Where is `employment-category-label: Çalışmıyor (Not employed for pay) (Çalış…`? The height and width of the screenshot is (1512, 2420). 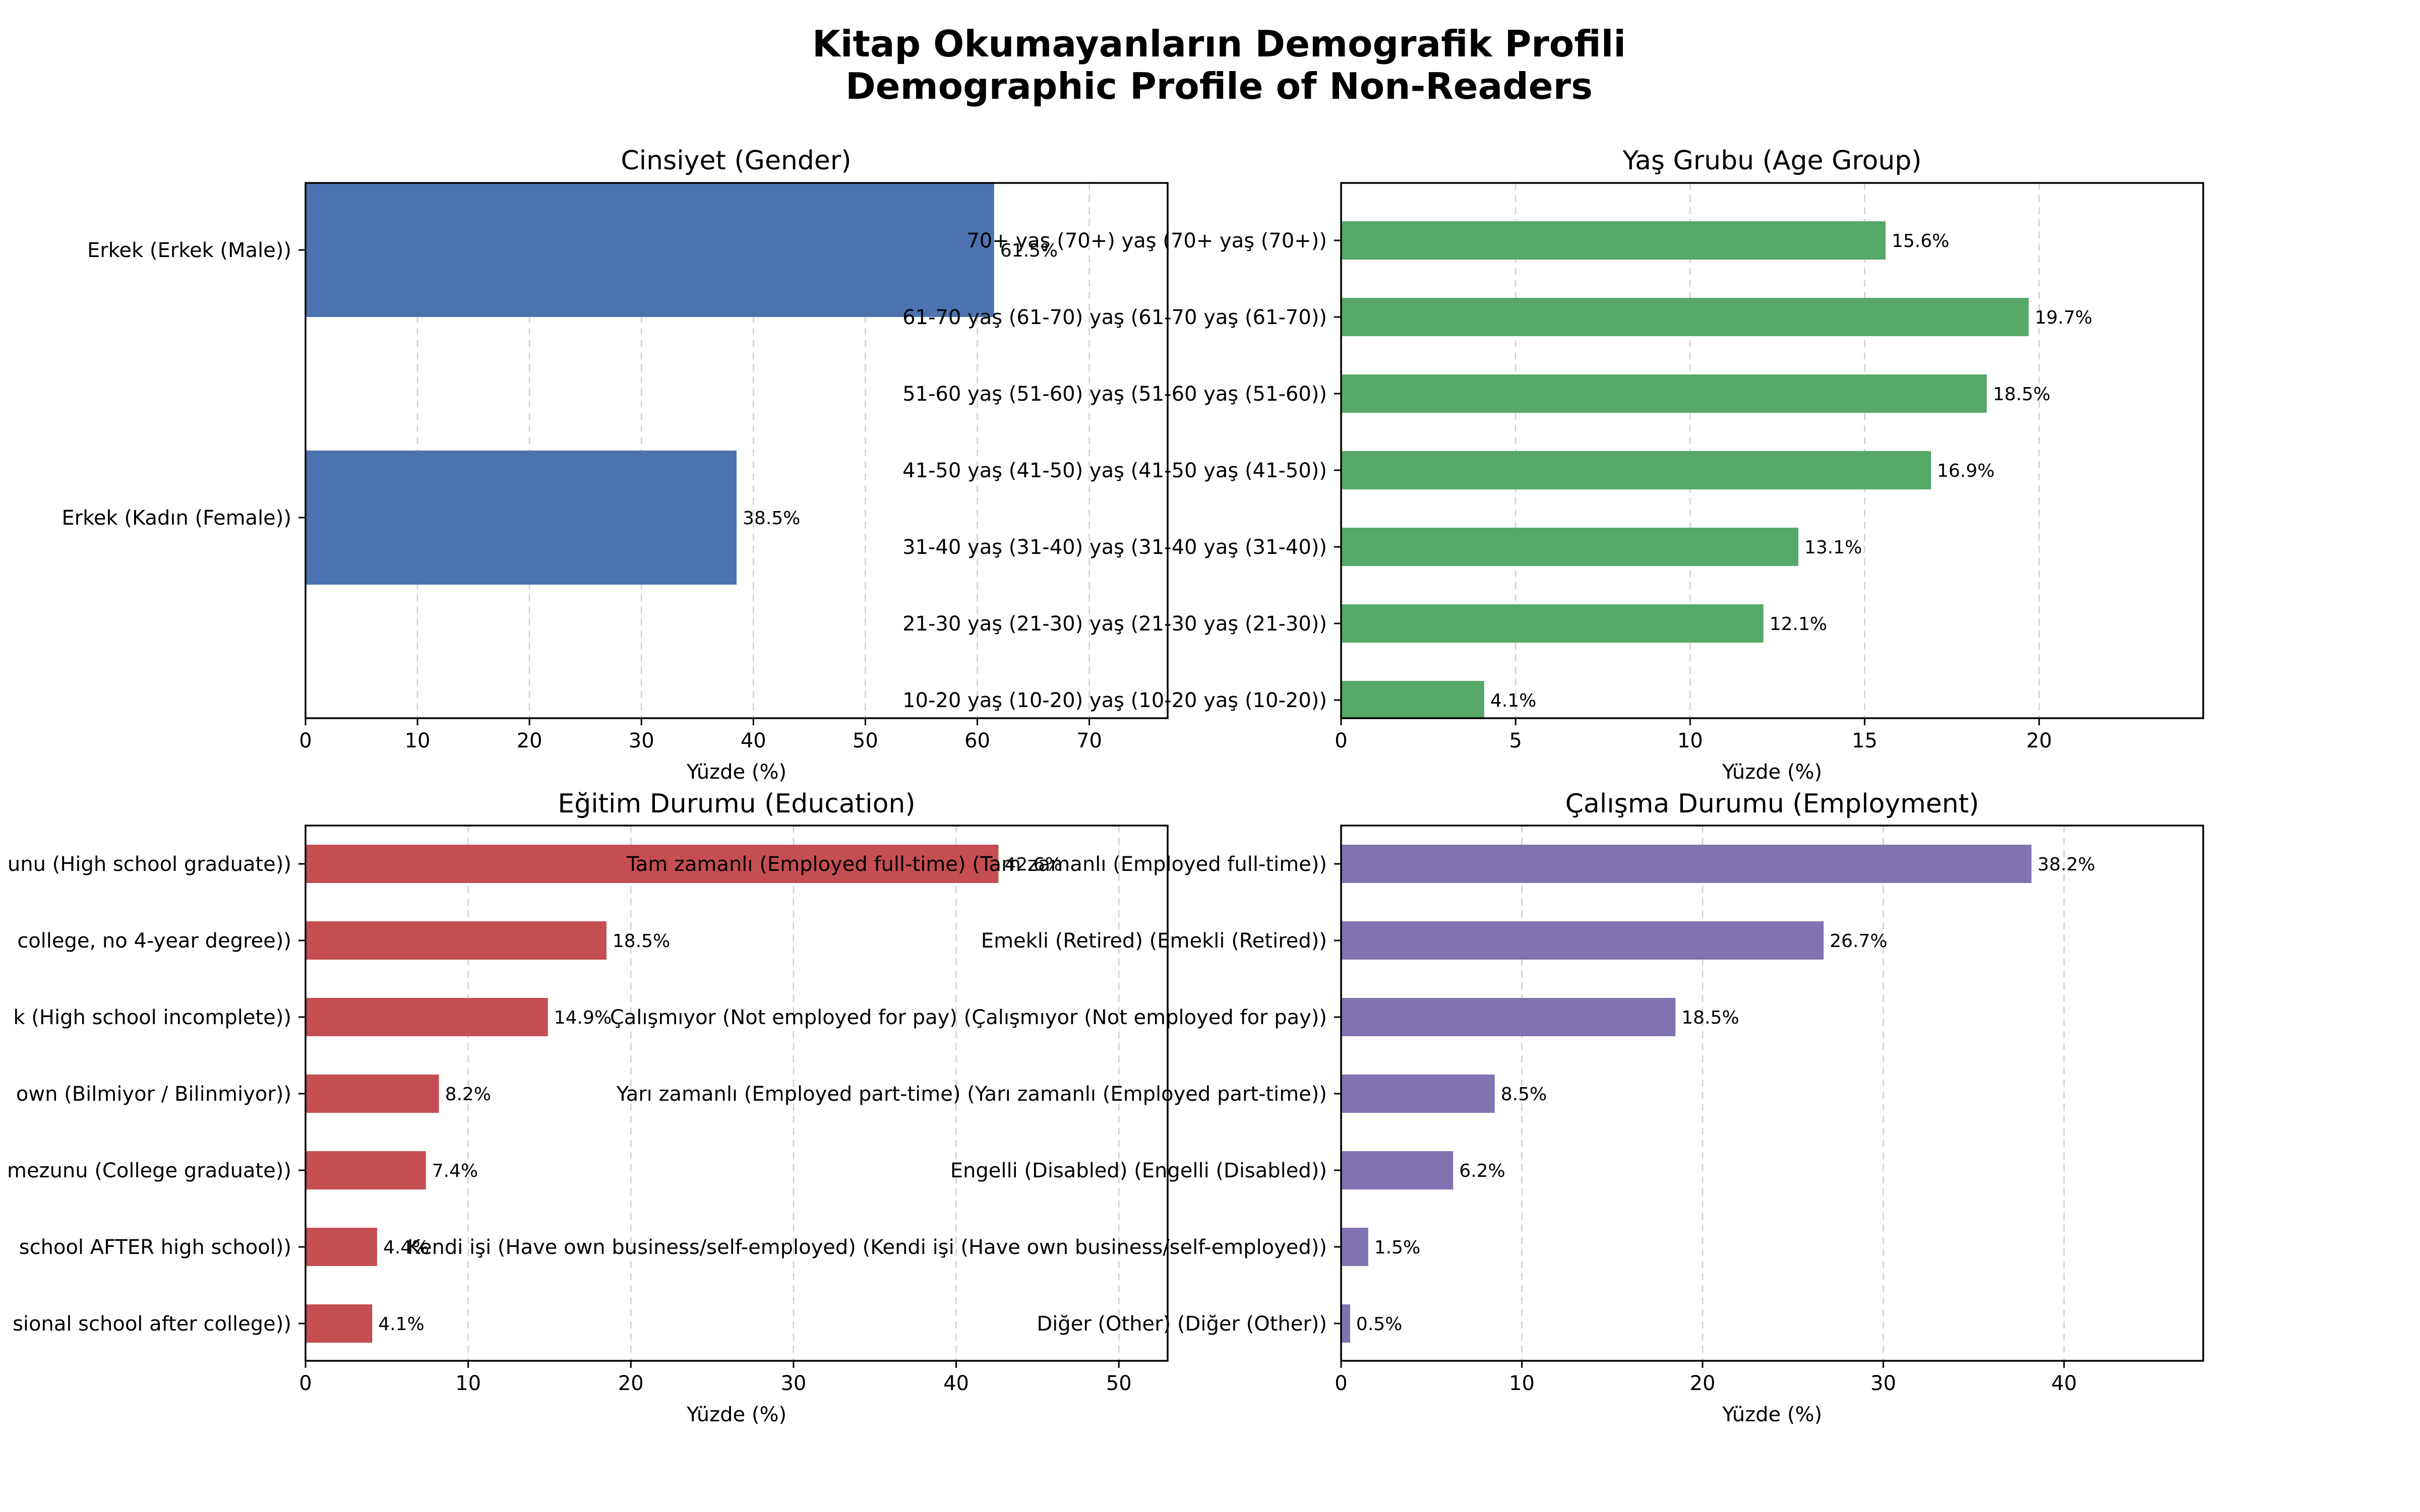 employment-category-label: Çalışmıyor (Not employed for pay) (Çalış… is located at coordinates (968, 1018).